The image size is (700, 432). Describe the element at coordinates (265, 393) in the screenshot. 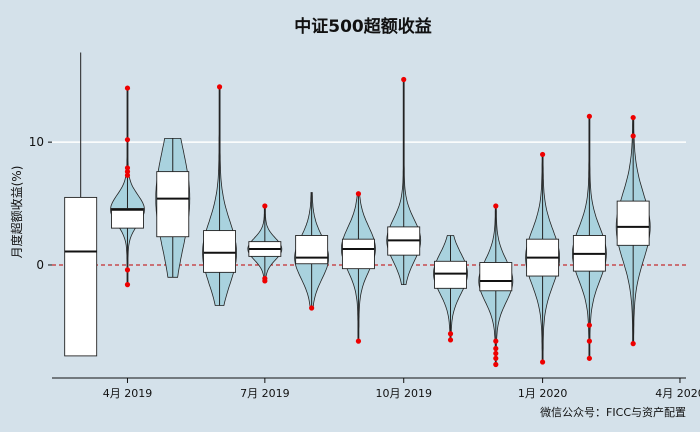

I see `x-tick-label: 7月 2019` at that location.